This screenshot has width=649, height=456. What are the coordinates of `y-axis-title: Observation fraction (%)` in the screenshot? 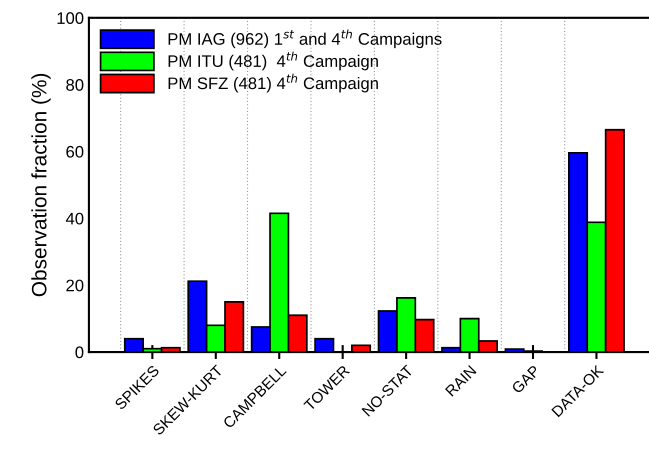 It's located at (41, 185).